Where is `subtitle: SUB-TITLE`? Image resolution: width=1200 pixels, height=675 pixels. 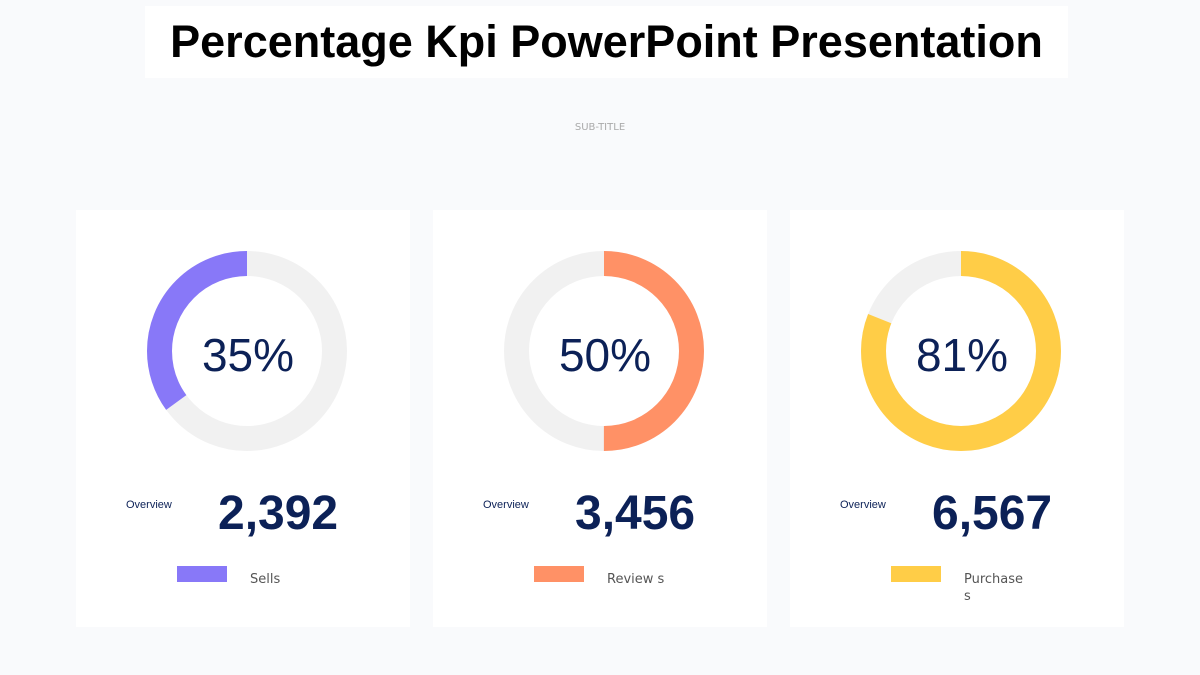
subtitle: SUB-TITLE is located at coordinates (600, 127).